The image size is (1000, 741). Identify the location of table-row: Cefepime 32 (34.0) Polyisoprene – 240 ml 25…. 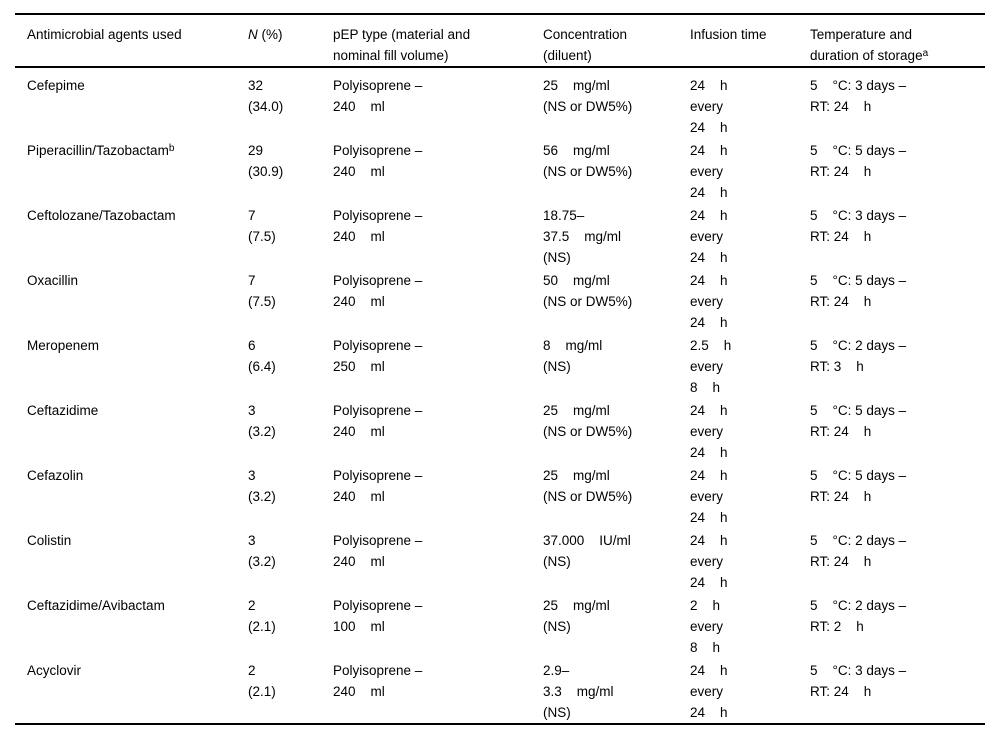
(500, 102).